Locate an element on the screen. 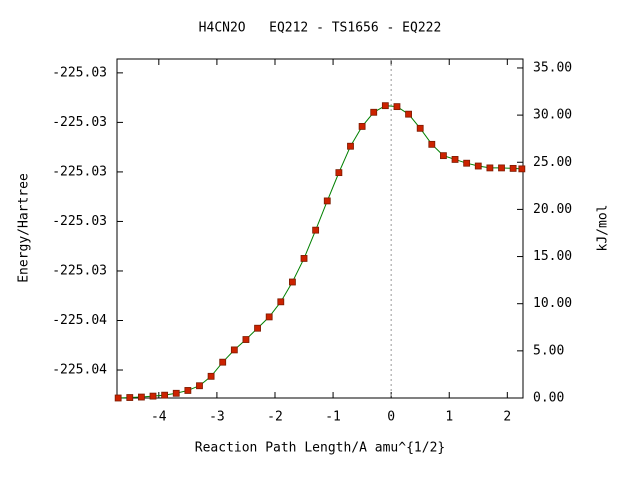  x-tick-label: -4 is located at coordinates (159, 417).